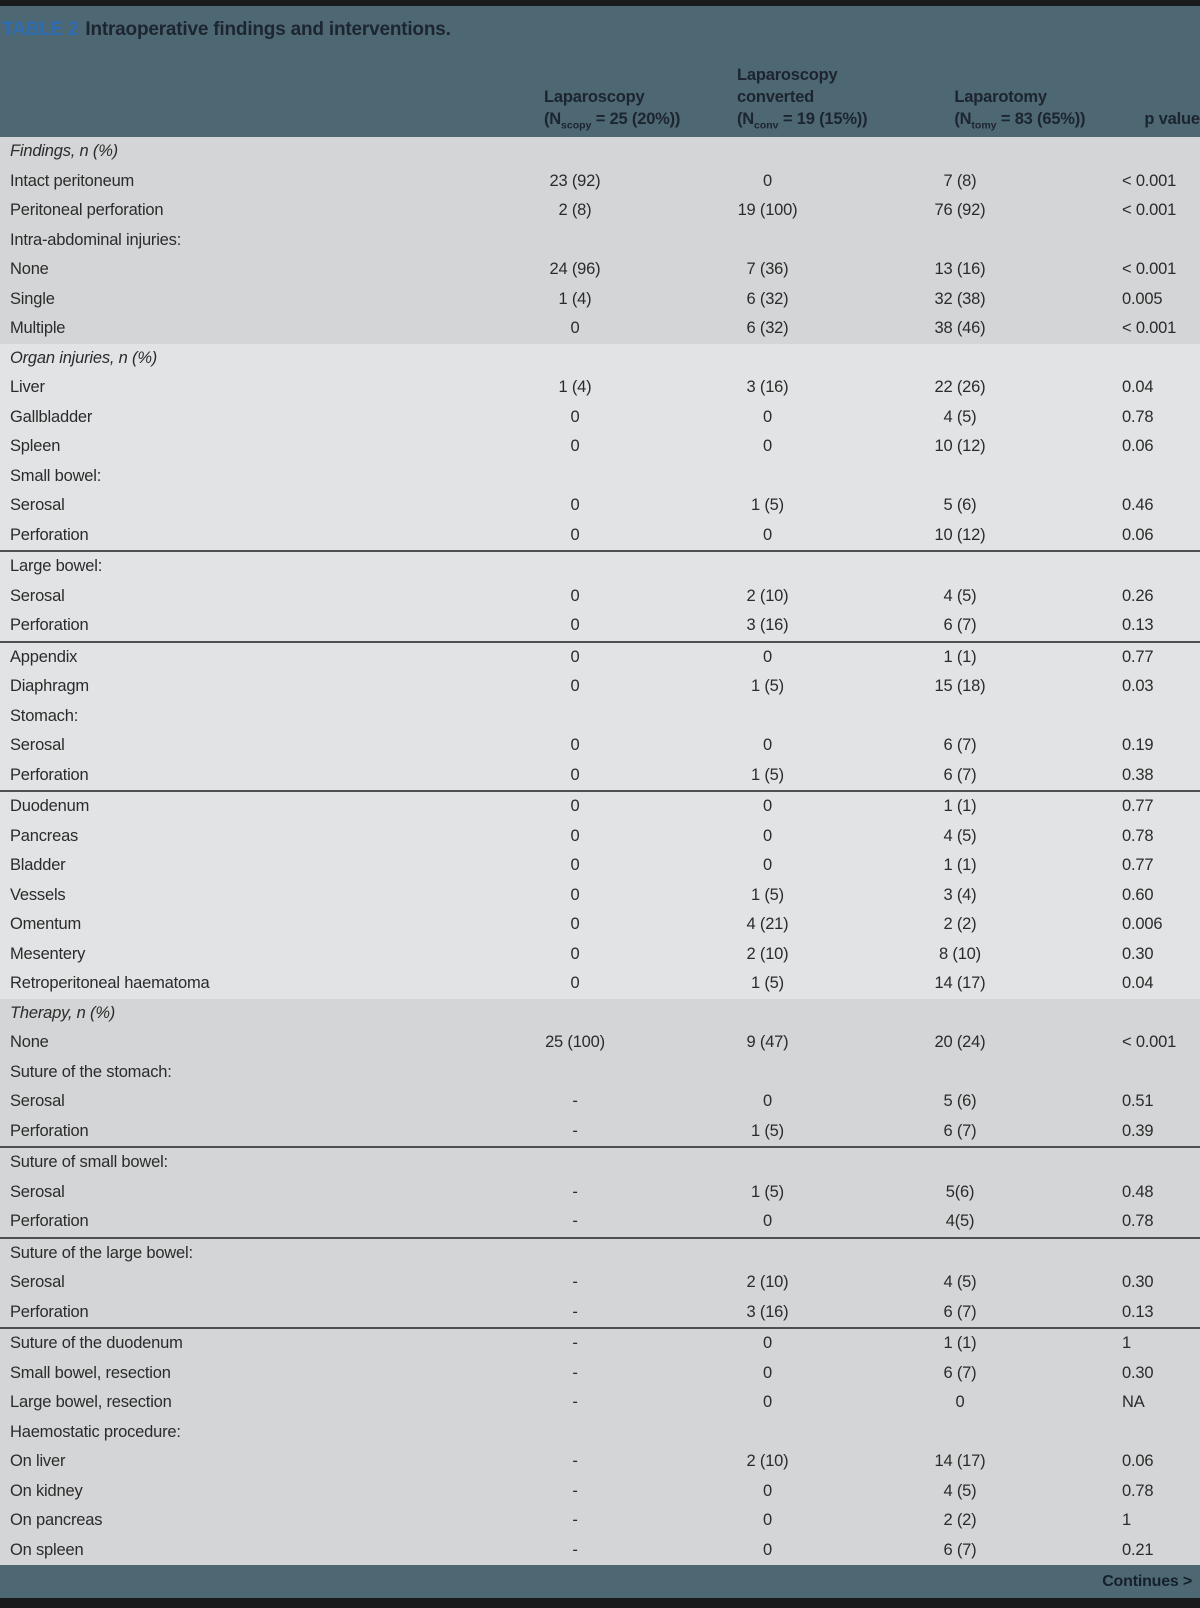  Describe the element at coordinates (600, 1043) in the screenshot. I see `table-row: None 25 (100) 9 (47) 20 (24) < 0.001` at that location.